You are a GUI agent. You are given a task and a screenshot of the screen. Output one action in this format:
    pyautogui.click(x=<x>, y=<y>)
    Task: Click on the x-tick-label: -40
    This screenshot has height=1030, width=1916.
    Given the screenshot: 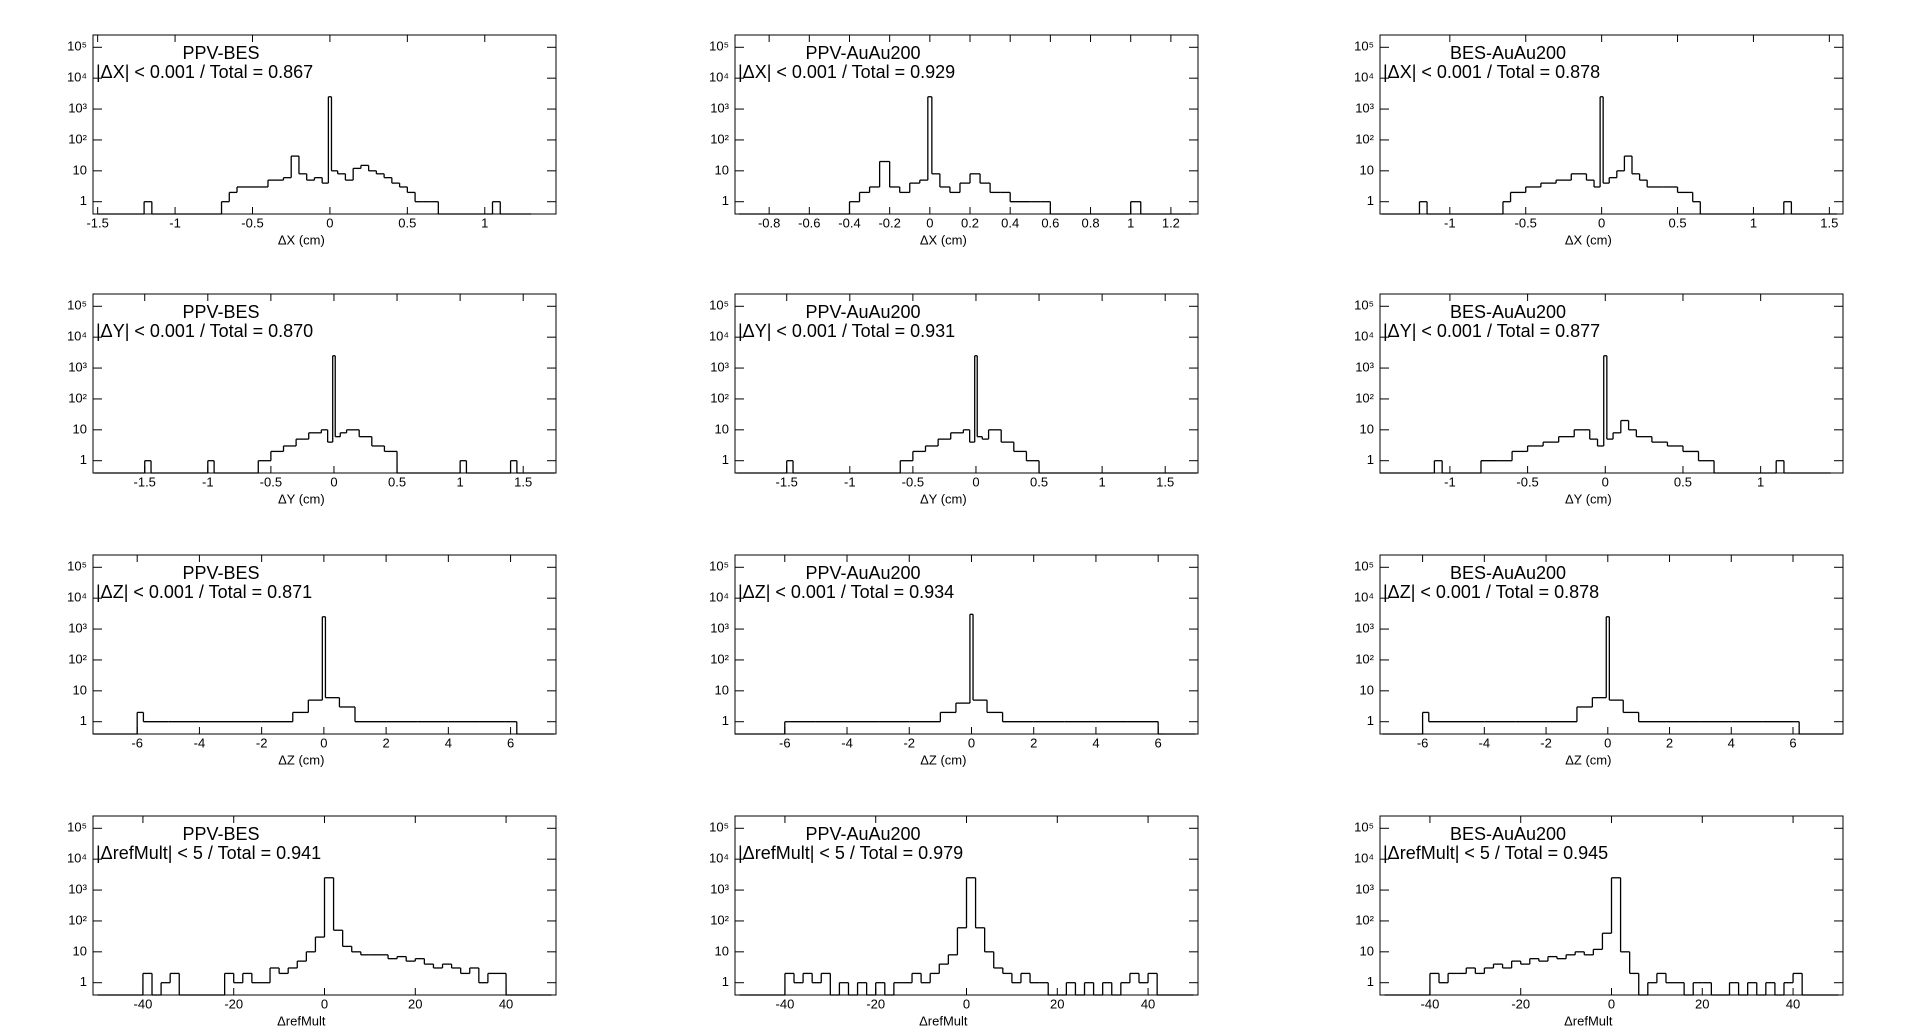 What is the action you would take?
    pyautogui.click(x=785, y=1003)
    